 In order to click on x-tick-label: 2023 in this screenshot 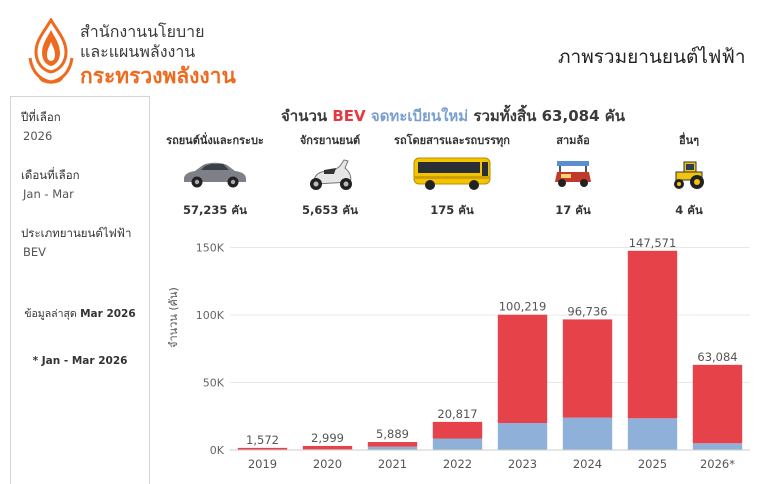, I will do `click(522, 464)`.